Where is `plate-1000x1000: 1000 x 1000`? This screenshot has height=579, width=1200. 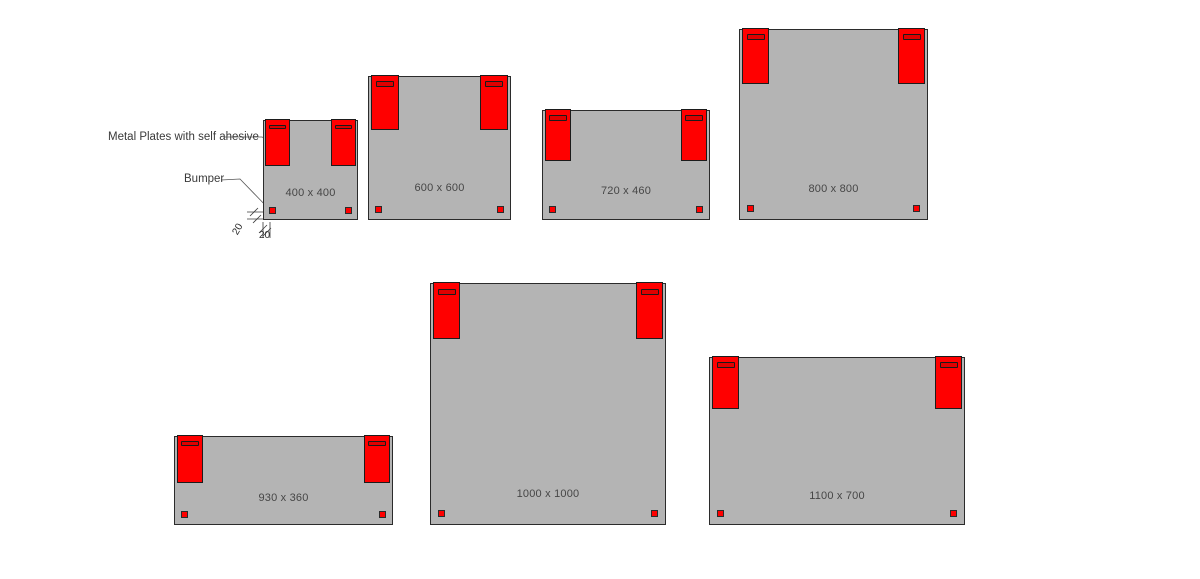 plate-1000x1000: 1000 x 1000 is located at coordinates (548, 403).